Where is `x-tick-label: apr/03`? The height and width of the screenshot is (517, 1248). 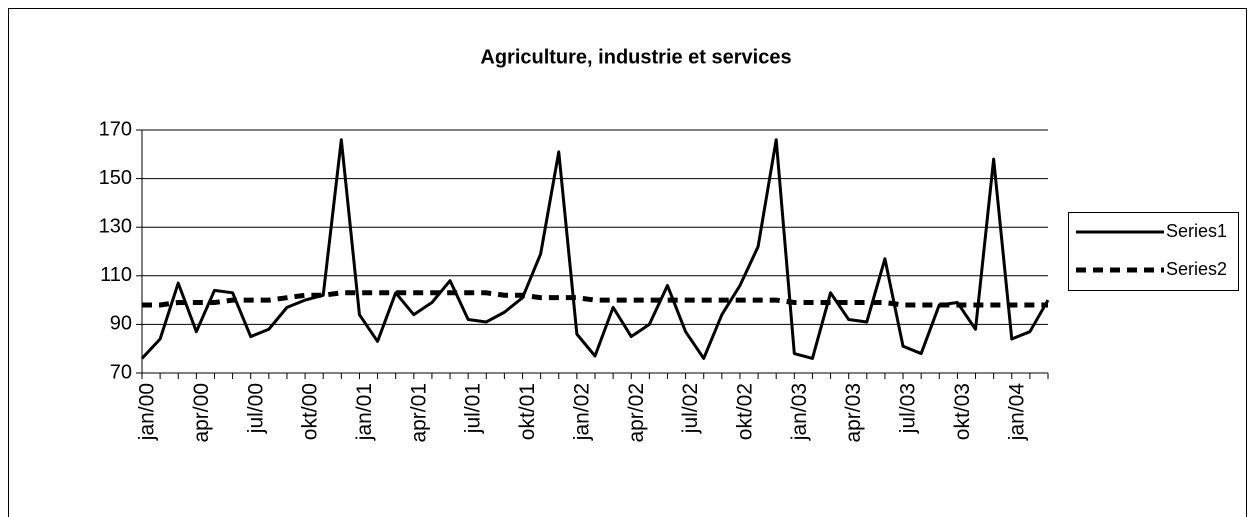
x-tick-label: apr/03 is located at coordinates (853, 413).